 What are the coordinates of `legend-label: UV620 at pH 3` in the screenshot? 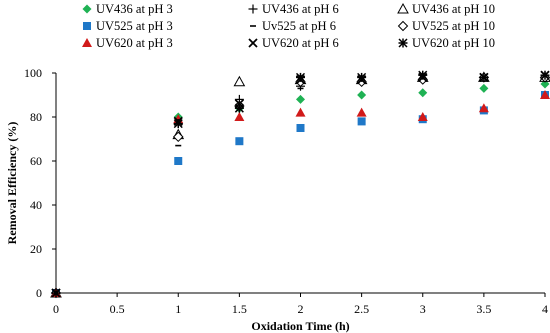 It's located at (134, 43).